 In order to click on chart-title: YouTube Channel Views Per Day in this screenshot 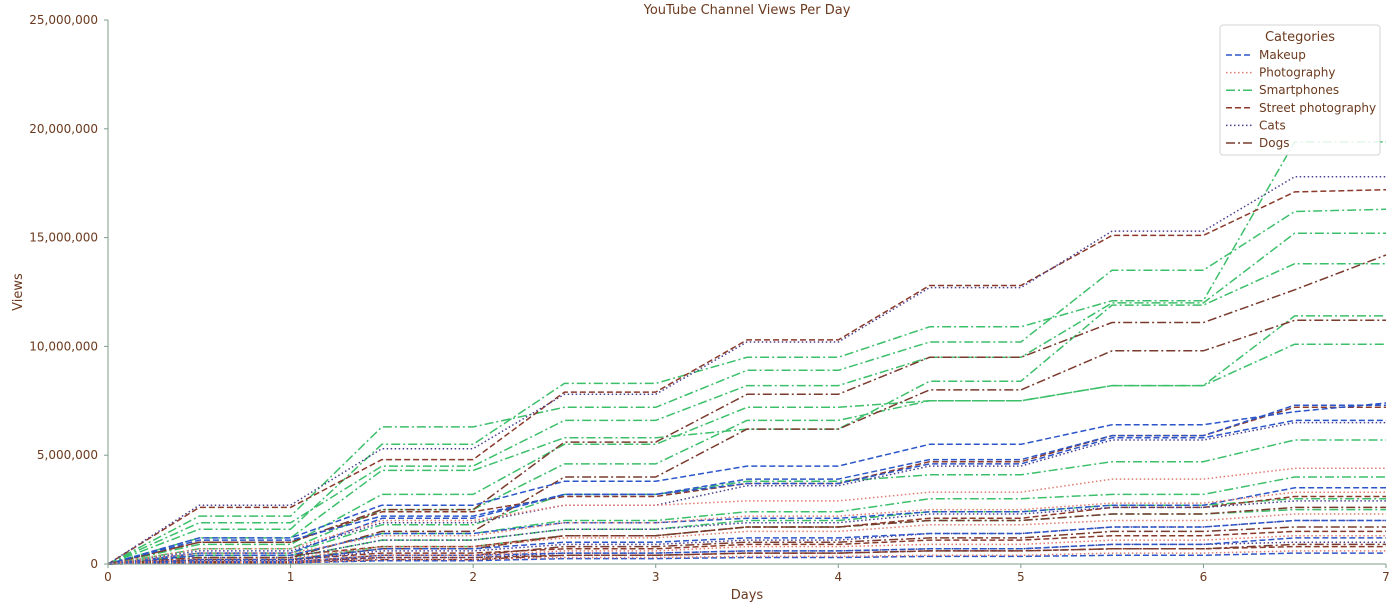, I will do `click(747, 10)`.